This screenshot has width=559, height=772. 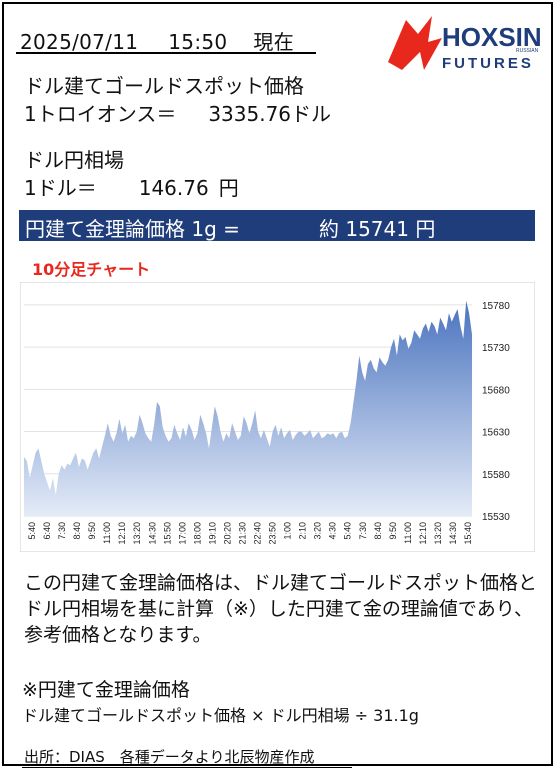 I want to click on y-tick-label: 15530, so click(x=496, y=517).